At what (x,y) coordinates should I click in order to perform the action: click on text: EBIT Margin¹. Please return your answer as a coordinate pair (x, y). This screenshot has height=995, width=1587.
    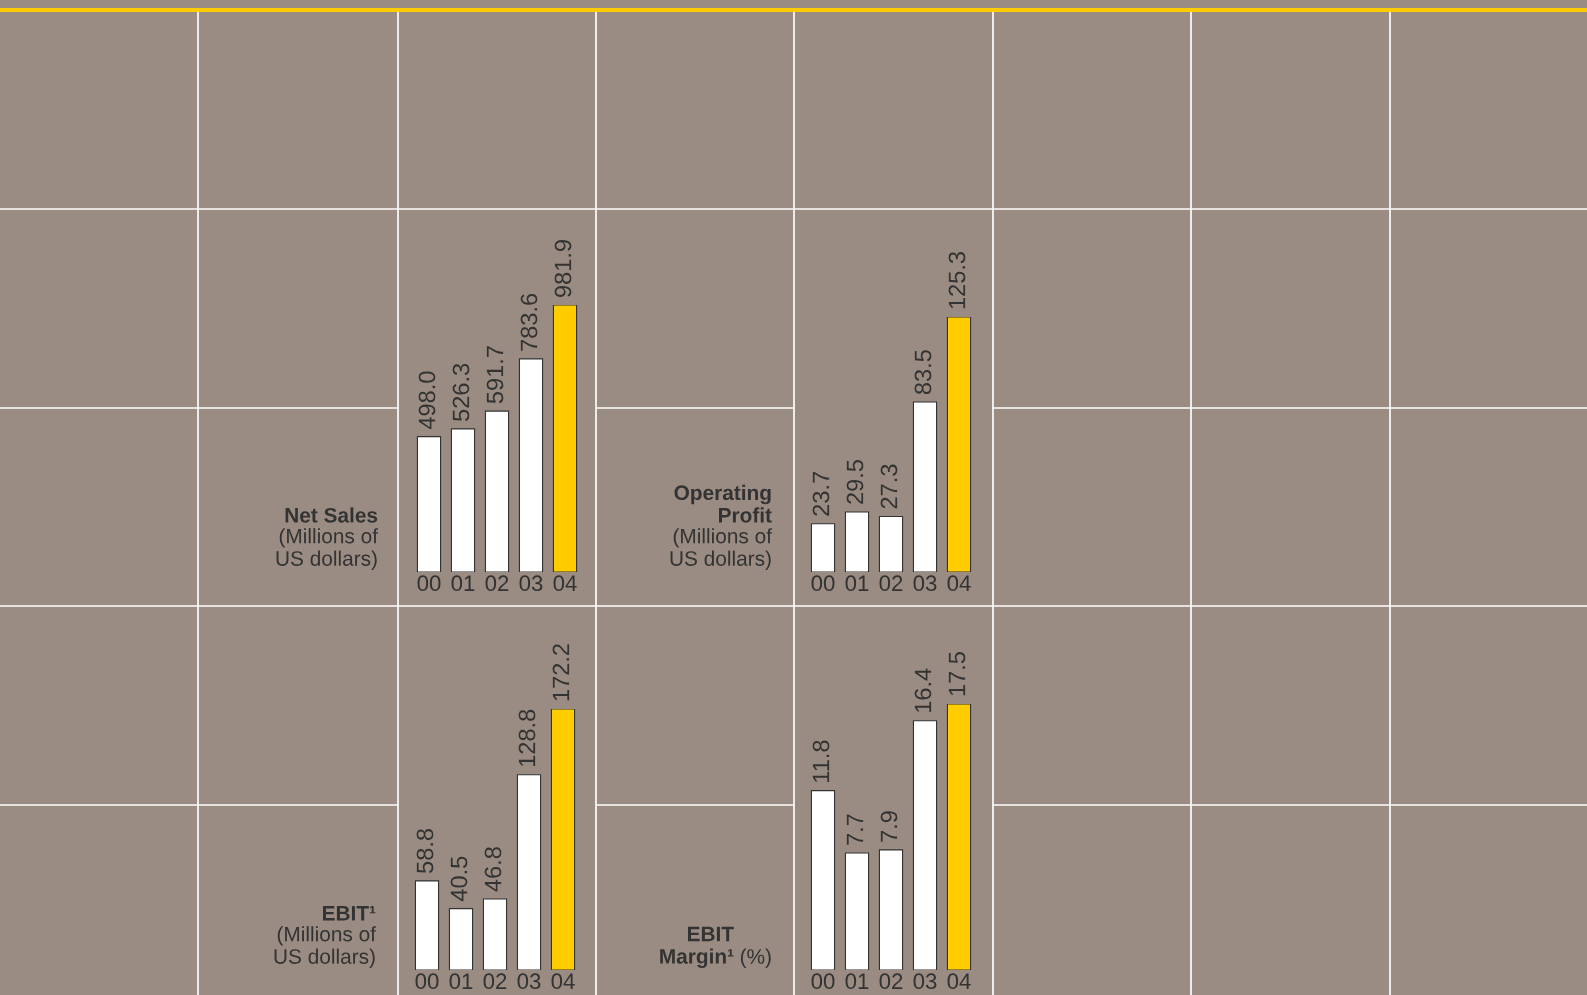
    Looking at the image, I should click on (697, 947).